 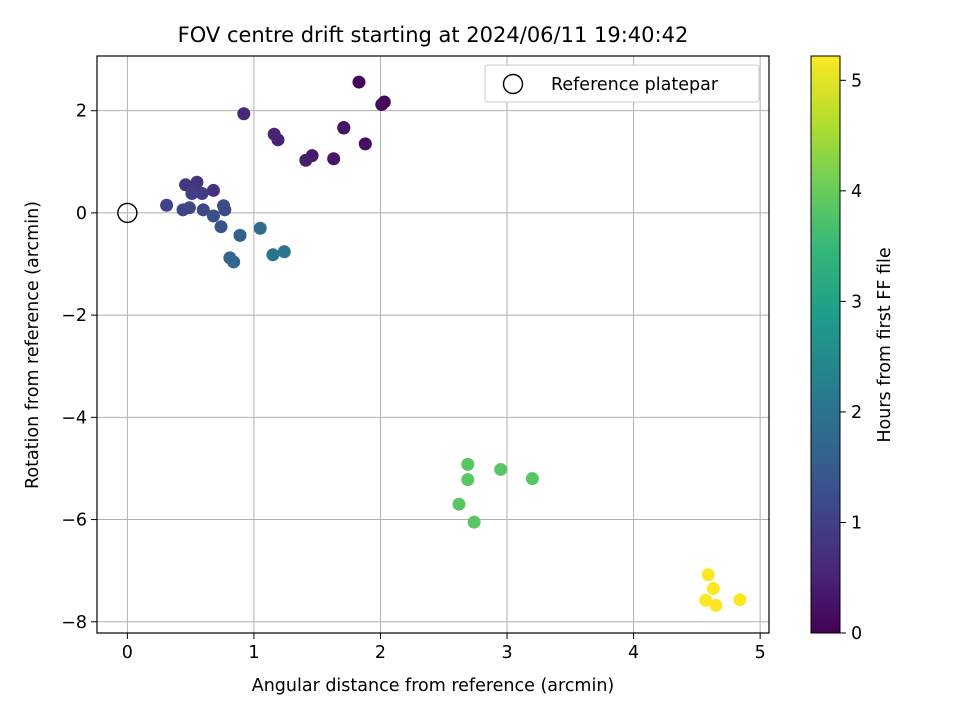 What do you see at coordinates (253, 653) in the screenshot?
I see `x-tick-label-1: 1` at bounding box center [253, 653].